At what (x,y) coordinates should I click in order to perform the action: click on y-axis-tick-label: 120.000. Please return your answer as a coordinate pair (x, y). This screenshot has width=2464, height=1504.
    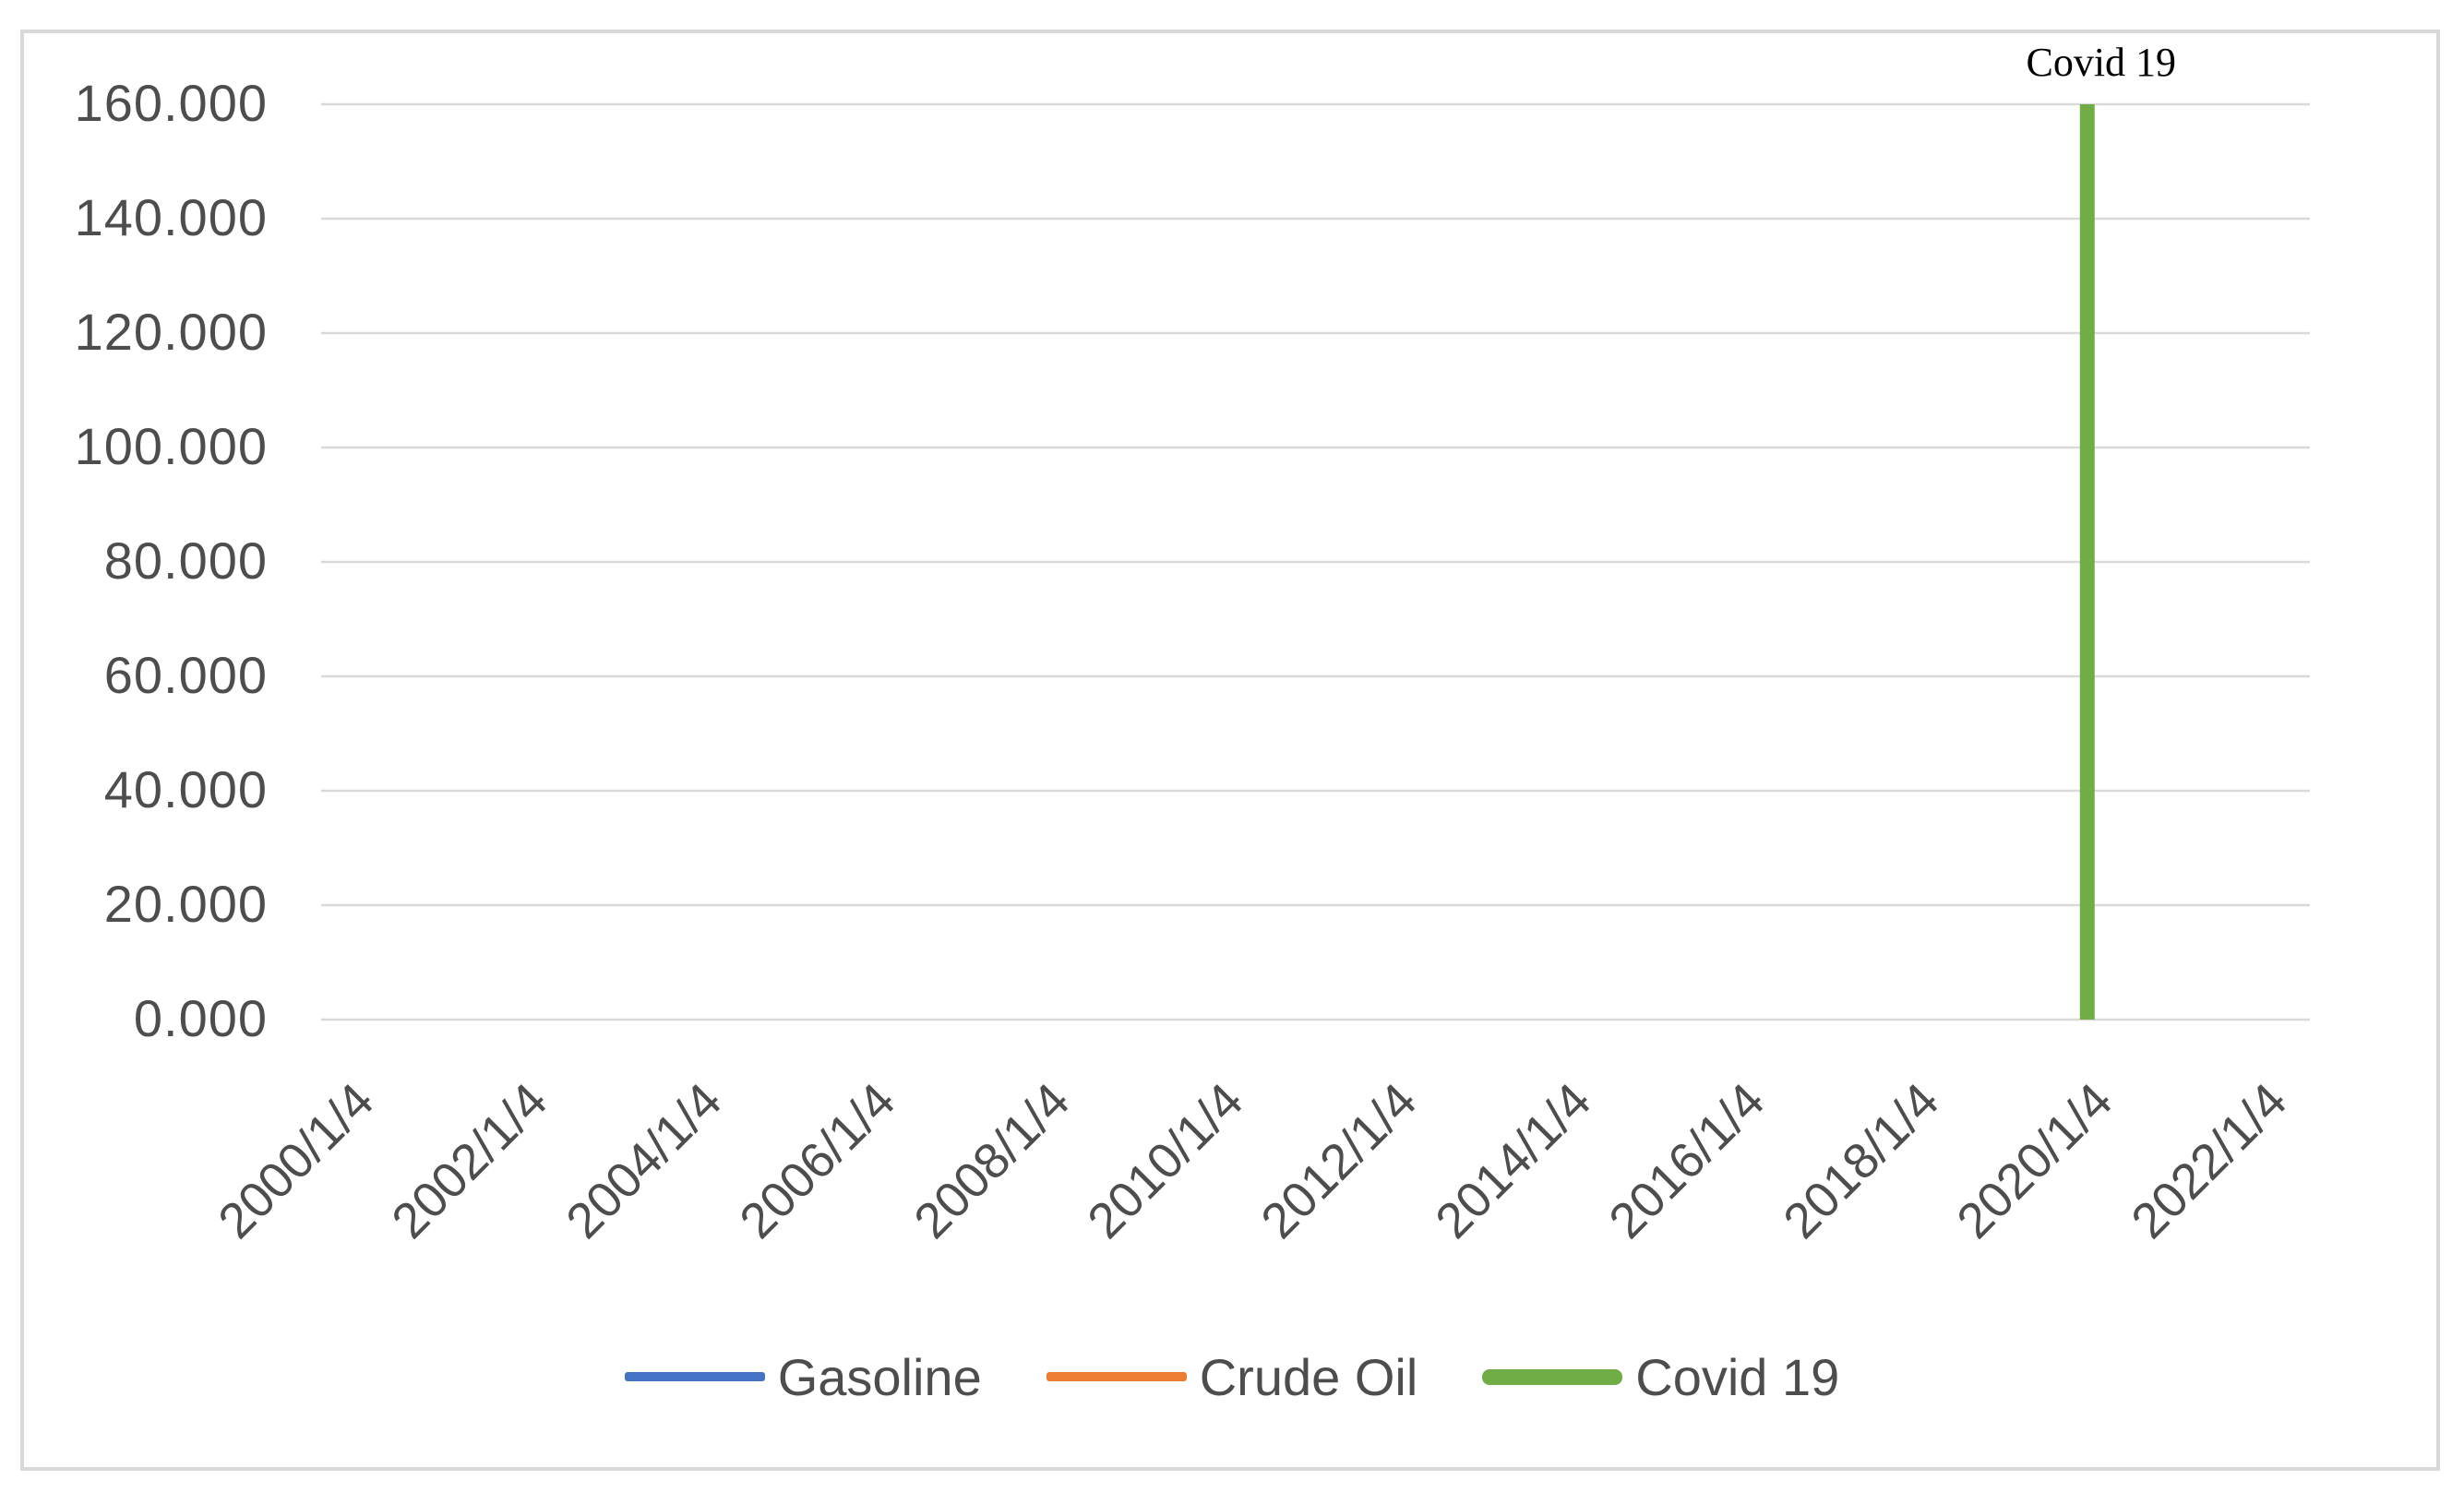
    Looking at the image, I should click on (171, 332).